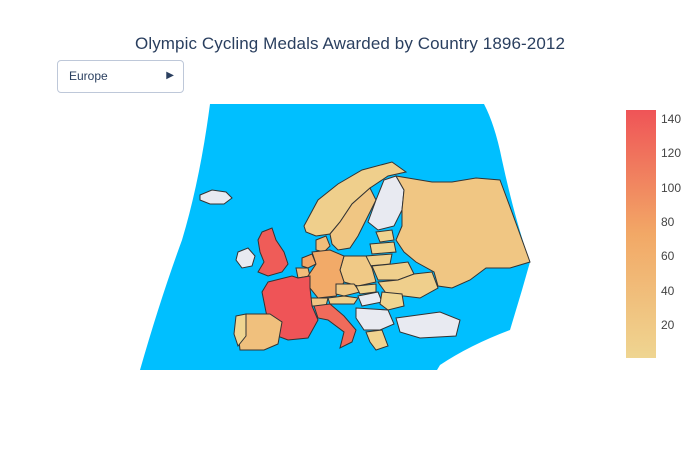  Describe the element at coordinates (668, 325) in the screenshot. I see `colorbar-tick: 20` at that location.